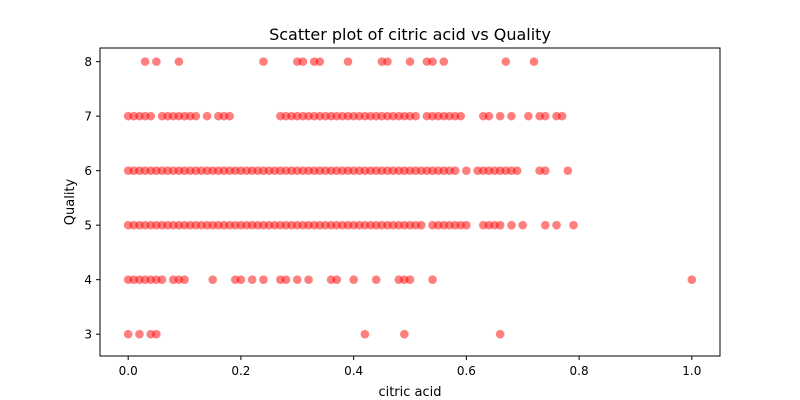  What do you see at coordinates (579, 371) in the screenshot?
I see `x-tick-label: 0.8` at bounding box center [579, 371].